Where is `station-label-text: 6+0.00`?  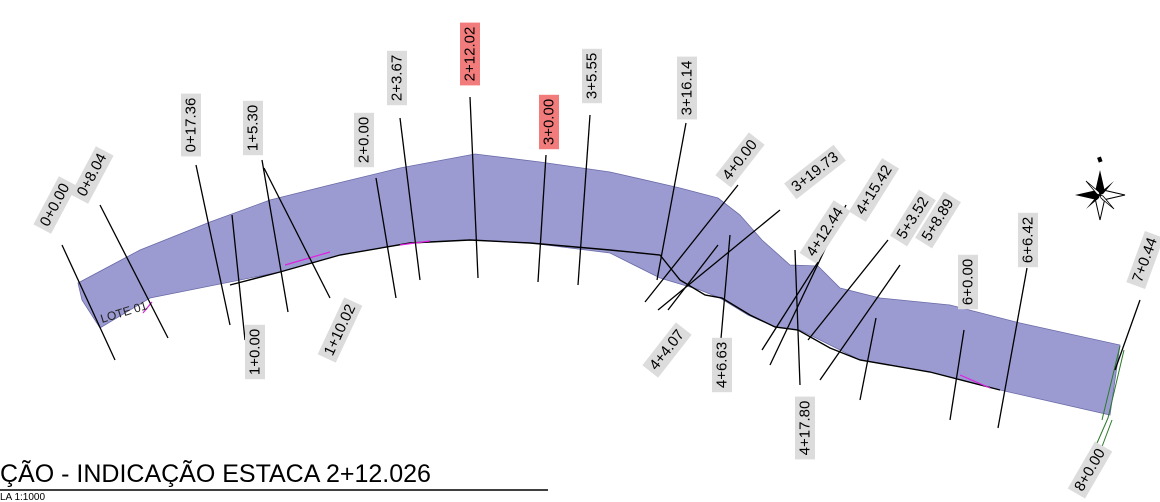 station-label-text: 6+0.00 is located at coordinates (968, 282).